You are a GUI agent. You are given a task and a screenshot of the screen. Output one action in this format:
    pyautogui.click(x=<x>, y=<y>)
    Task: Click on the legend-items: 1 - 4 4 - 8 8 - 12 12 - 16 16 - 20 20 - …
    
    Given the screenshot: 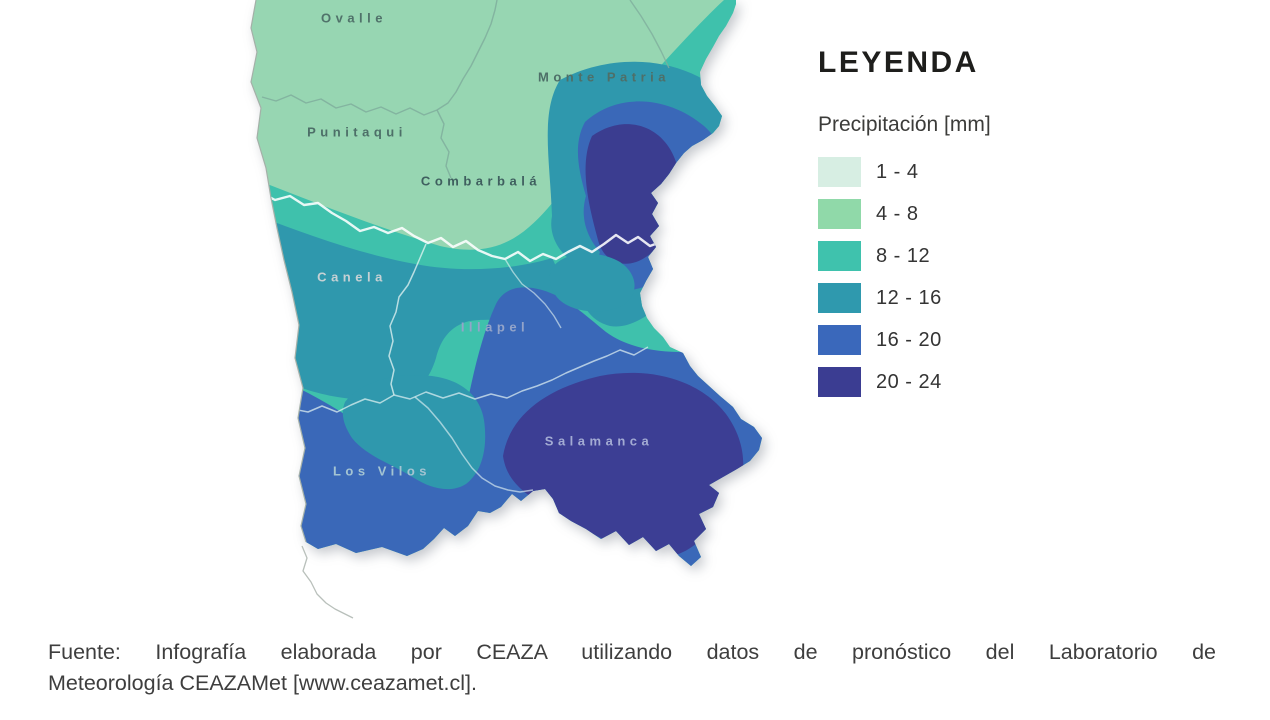 What is the action you would take?
    pyautogui.click(x=904, y=277)
    